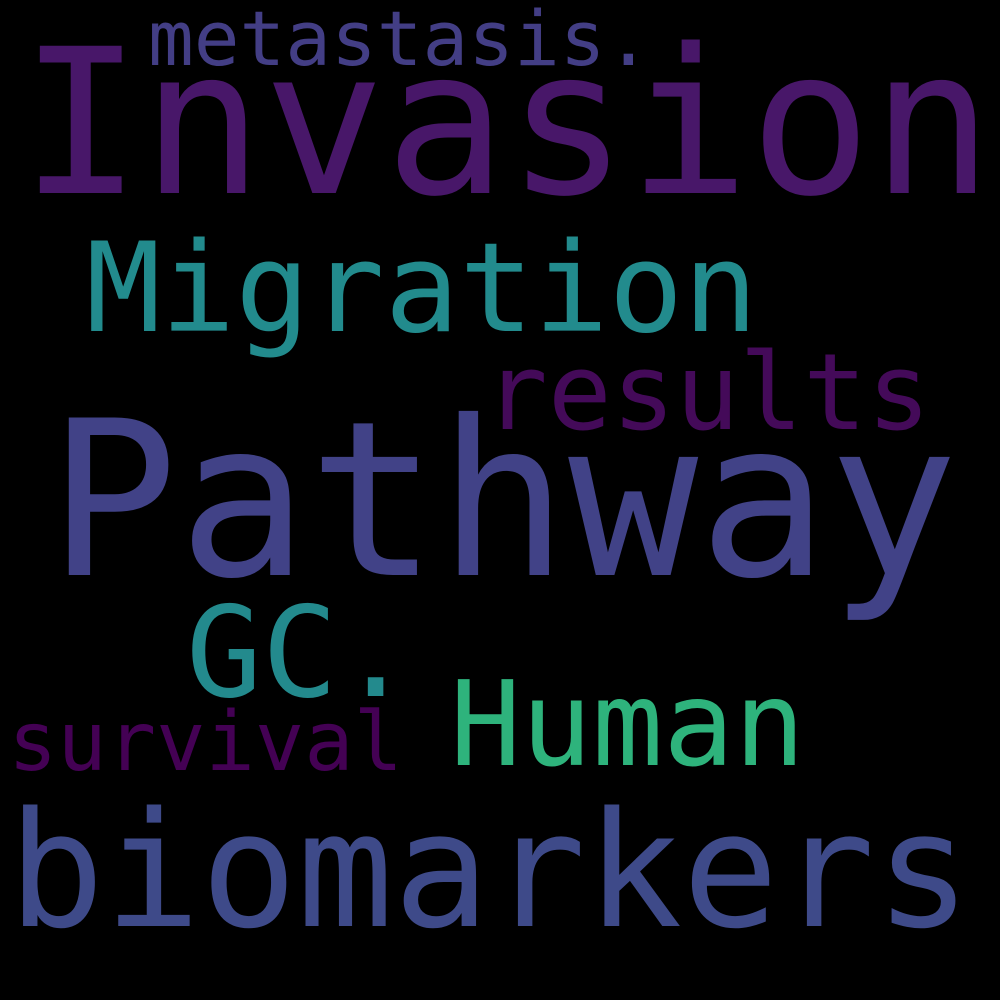  What do you see at coordinates (205, 742) in the screenshot?
I see `word-survival: survival` at bounding box center [205, 742].